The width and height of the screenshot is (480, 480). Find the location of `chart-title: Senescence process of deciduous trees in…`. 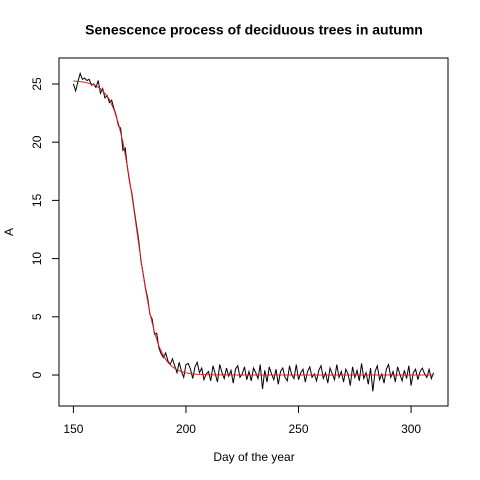

chart-title: Senescence process of deciduous trees in… is located at coordinates (254, 30).